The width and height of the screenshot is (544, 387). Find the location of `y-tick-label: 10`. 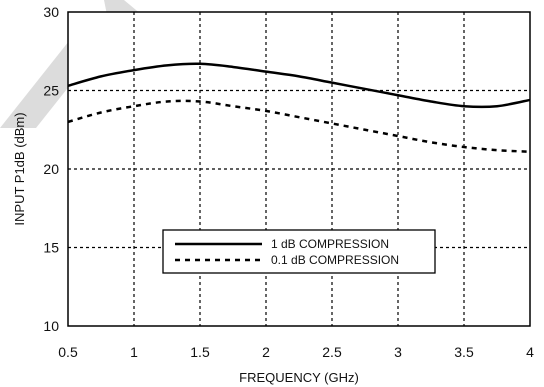

y-tick-label: 10 is located at coordinates (51, 326).